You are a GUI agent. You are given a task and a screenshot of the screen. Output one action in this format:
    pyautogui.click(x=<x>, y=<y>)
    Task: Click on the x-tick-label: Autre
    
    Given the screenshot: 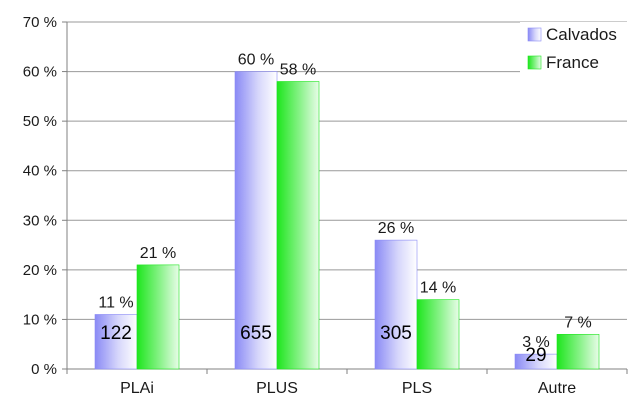 What is the action you would take?
    pyautogui.click(x=557, y=388)
    